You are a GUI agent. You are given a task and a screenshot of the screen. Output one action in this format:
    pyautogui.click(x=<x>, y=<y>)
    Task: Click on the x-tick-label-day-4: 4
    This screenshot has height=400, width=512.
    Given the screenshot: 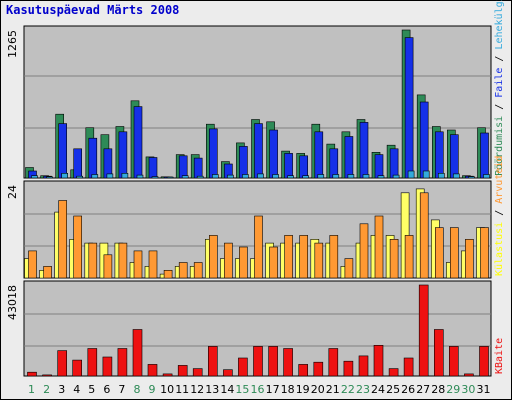 What is the action you would take?
    pyautogui.click(x=76, y=389)
    